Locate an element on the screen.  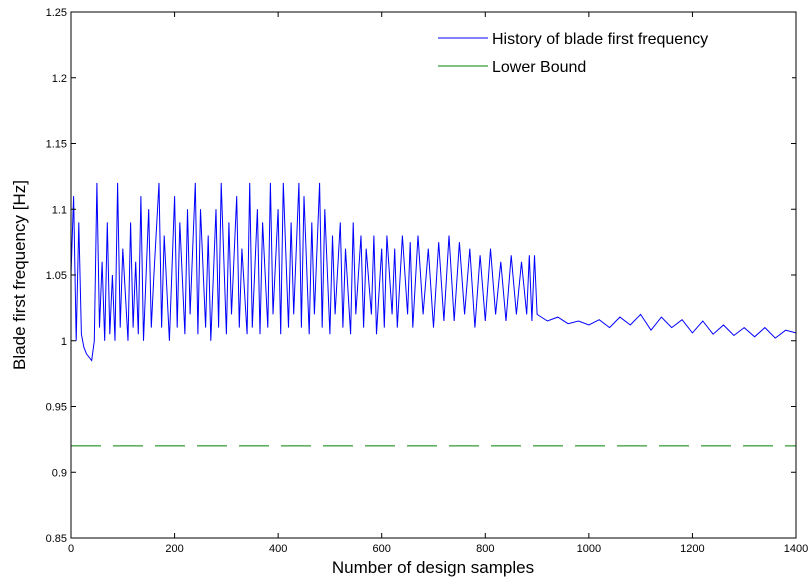
y-axis-label: Blade first frequency [Hz] is located at coordinates (19, 275).